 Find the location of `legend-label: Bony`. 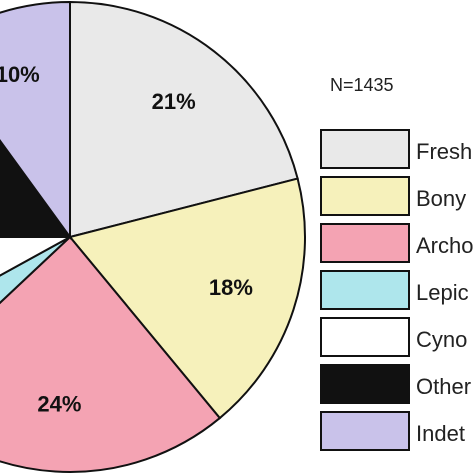

legend-label: Bony is located at coordinates (441, 198).